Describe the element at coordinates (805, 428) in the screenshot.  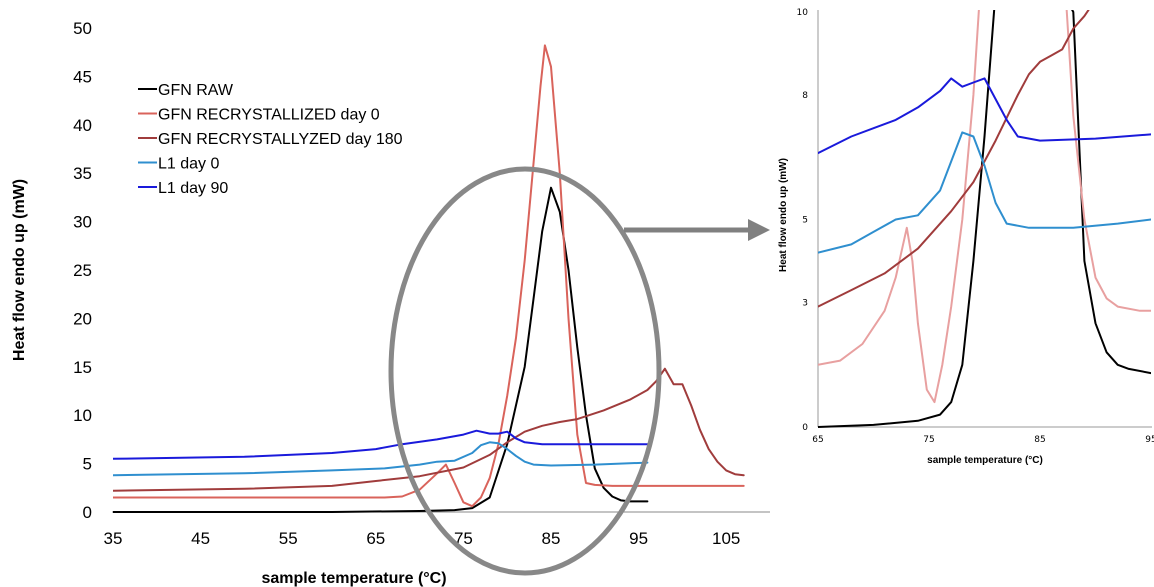
I see `inset-y-tick-label: 0` at that location.